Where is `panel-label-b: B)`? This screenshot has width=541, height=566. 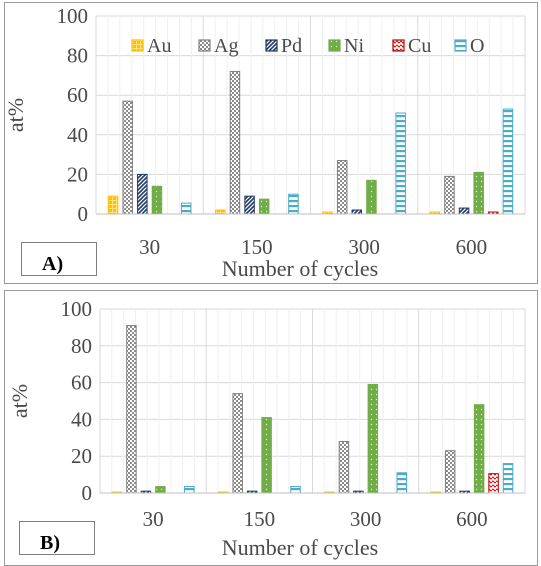 panel-label-b: B) is located at coordinates (57, 538).